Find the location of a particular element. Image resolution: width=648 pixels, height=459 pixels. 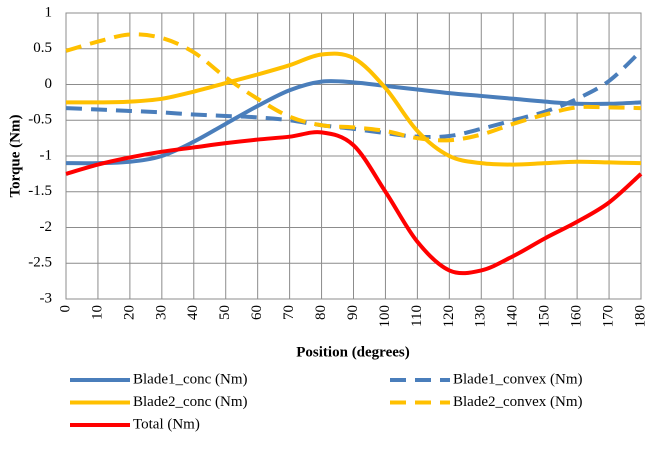

x-tick-label: 120 is located at coordinates (449, 316).